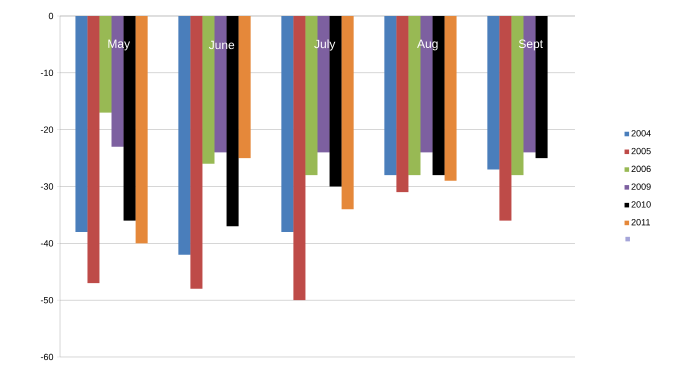  What do you see at coordinates (641, 222) in the screenshot?
I see `legend-label: 2011` at bounding box center [641, 222].